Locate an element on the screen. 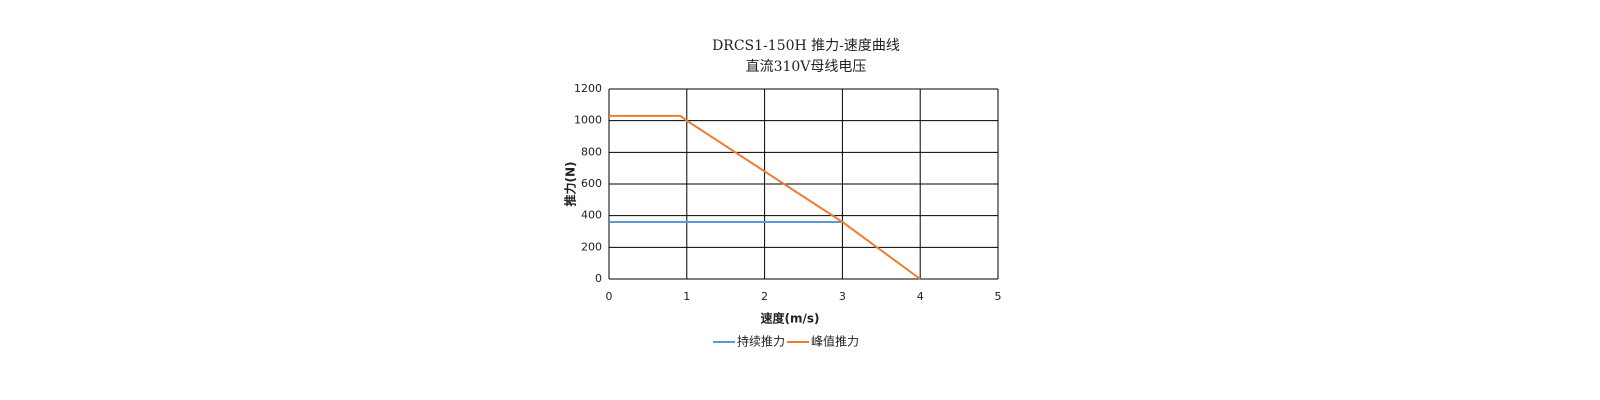 This screenshot has height=400, width=1600. x-tick-label: 2 is located at coordinates (764, 296).